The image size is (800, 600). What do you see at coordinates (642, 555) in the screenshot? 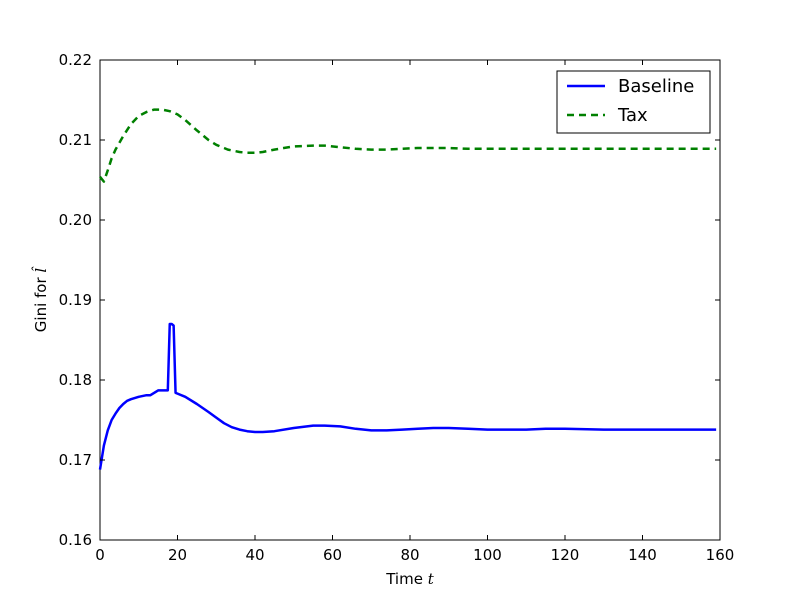
I see `x-tick-label: 140` at bounding box center [642, 555].